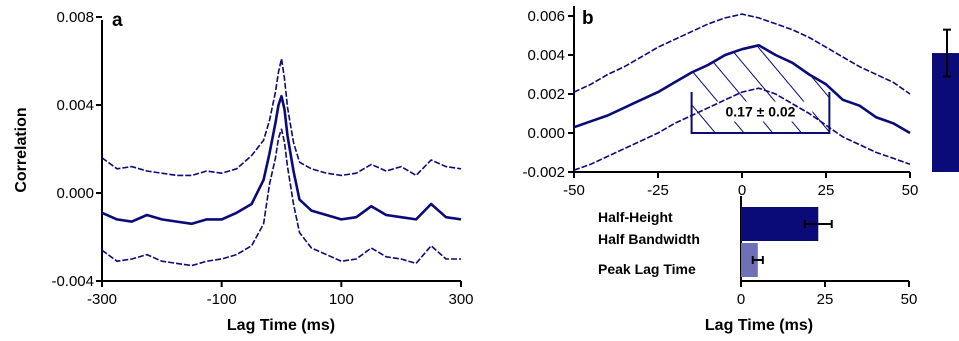 Image resolution: width=959 pixels, height=341 pixels. Describe the element at coordinates (825, 299) in the screenshot. I see `panel-c-x-tick-label: 25` at that location.